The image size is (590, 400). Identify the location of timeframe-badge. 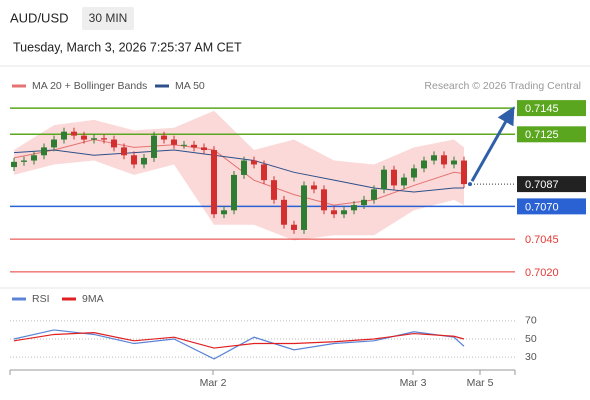
(108, 18).